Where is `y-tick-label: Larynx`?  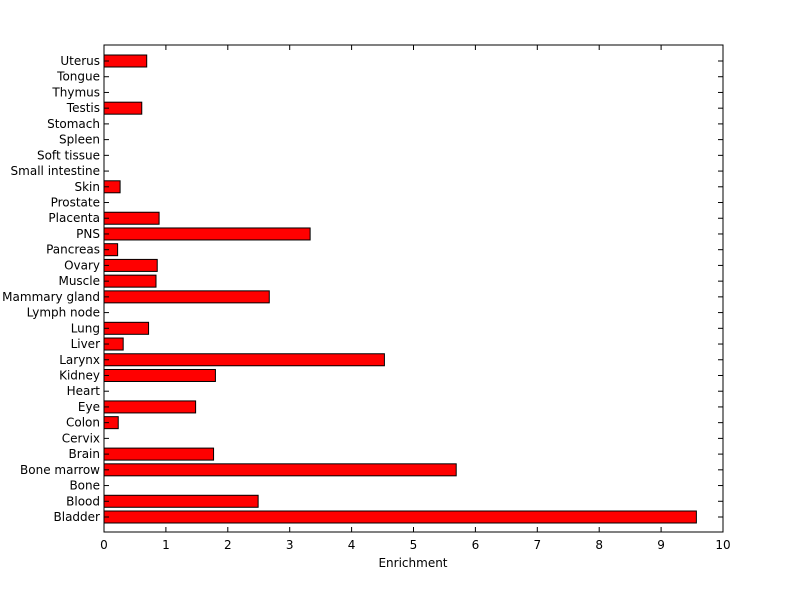 y-tick-label: Larynx is located at coordinates (79, 360).